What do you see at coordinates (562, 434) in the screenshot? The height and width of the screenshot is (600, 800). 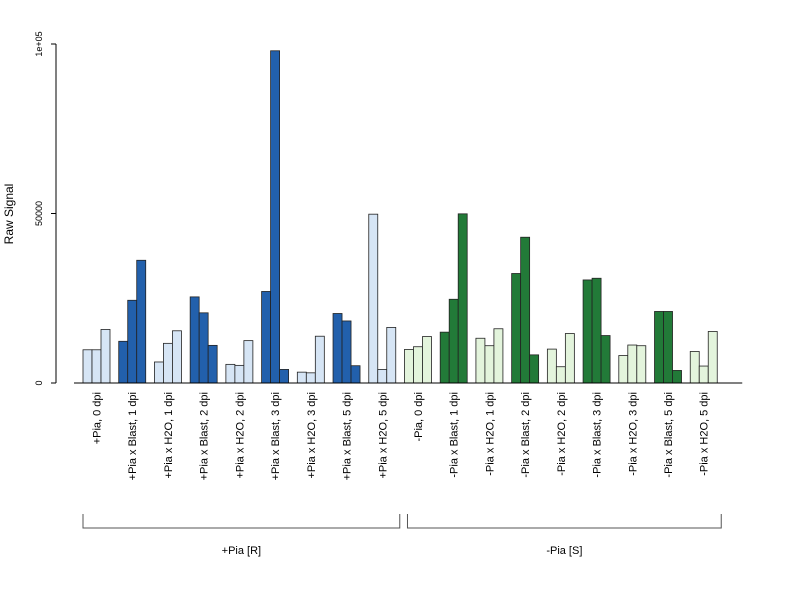 I see `x-tick-label: -Pia x H2O, 2 dpi` at bounding box center [562, 434].